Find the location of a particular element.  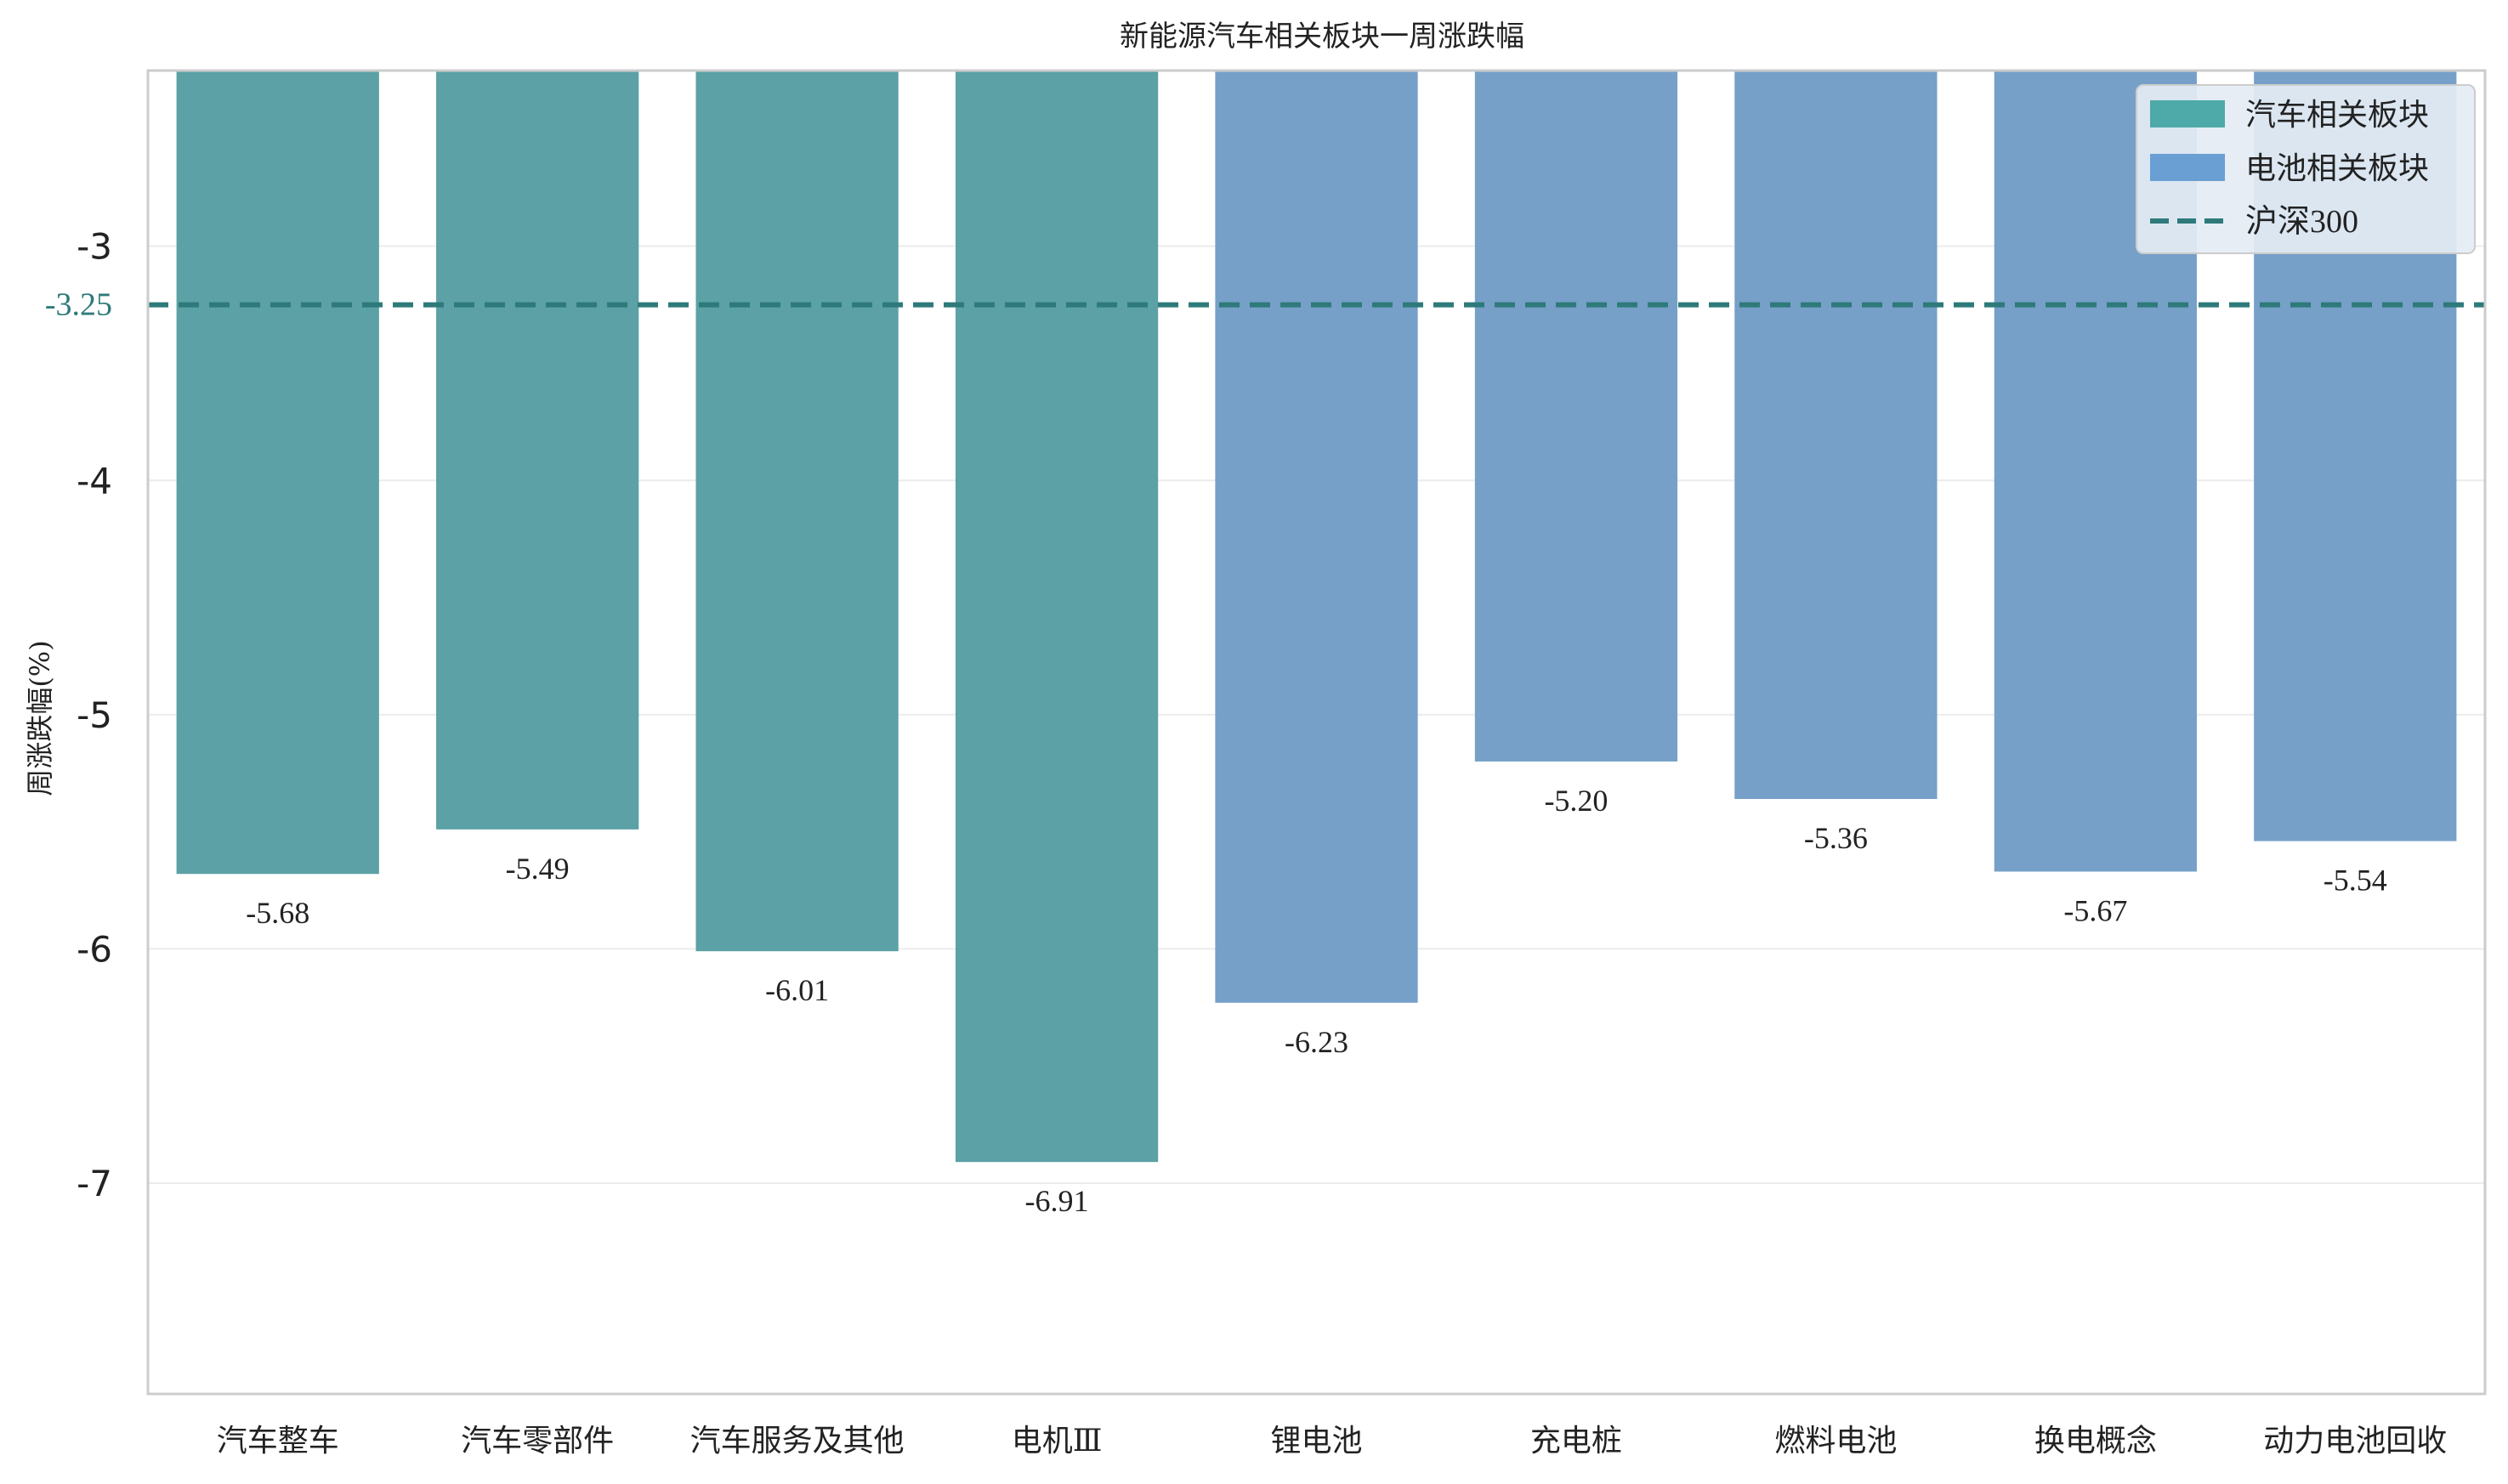

data-label: -5.54 is located at coordinates (2355, 881).